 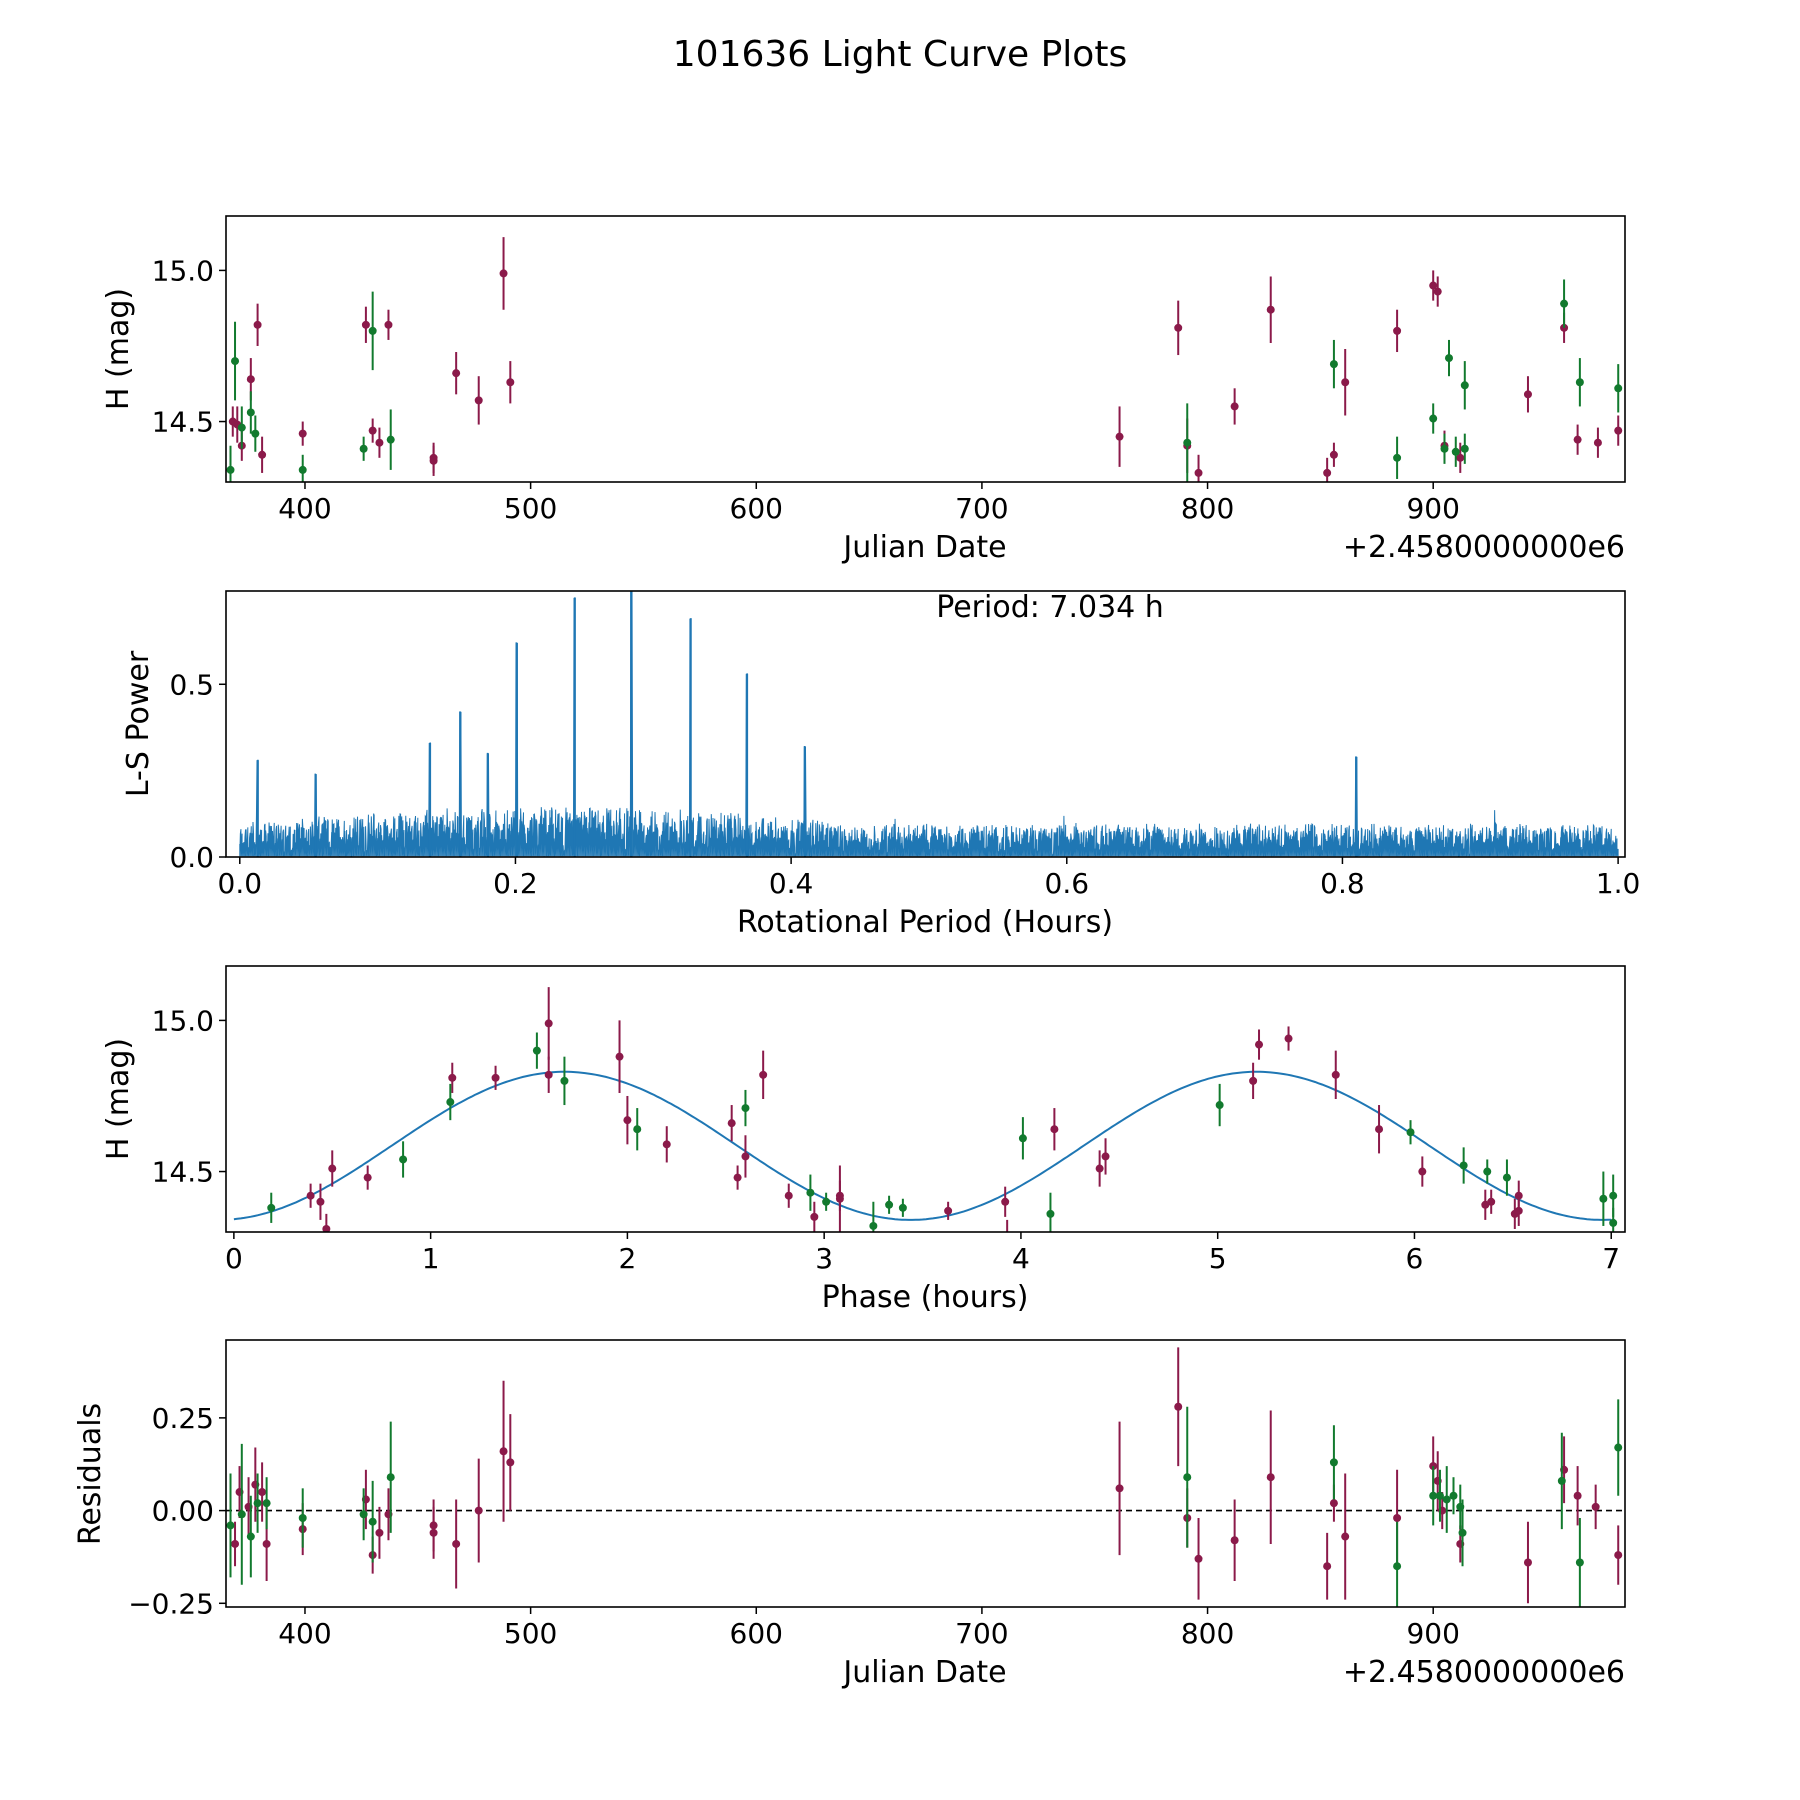 I want to click on residuals-ylabel: Residuals, so click(x=90, y=1474).